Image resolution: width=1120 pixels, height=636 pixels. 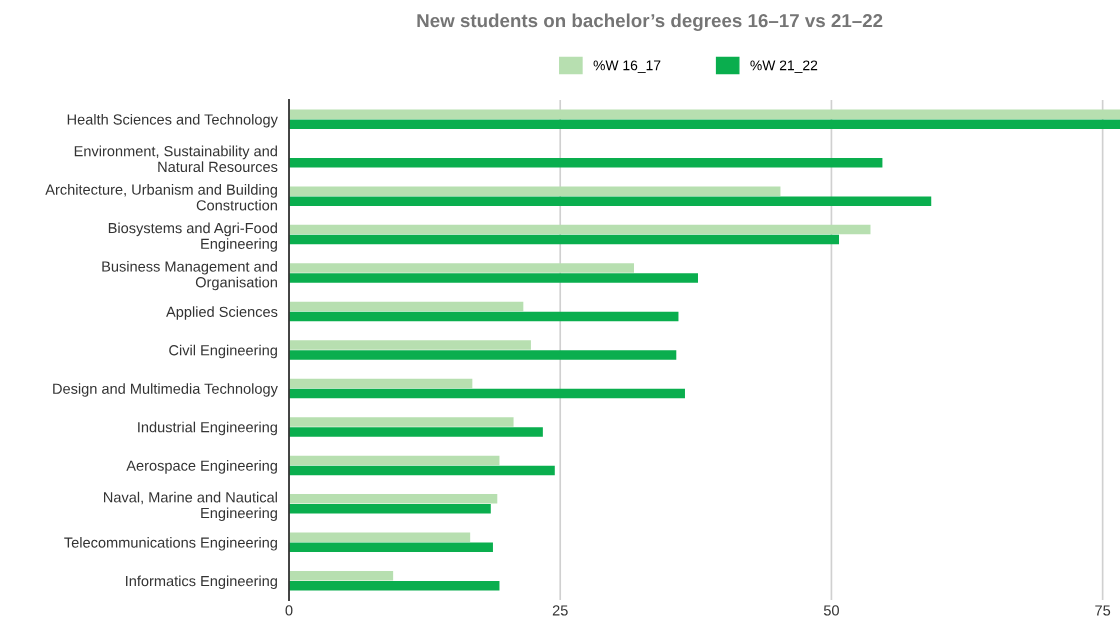 What do you see at coordinates (207, 428) in the screenshot?
I see `y-tick-label: Industrial Engineering` at bounding box center [207, 428].